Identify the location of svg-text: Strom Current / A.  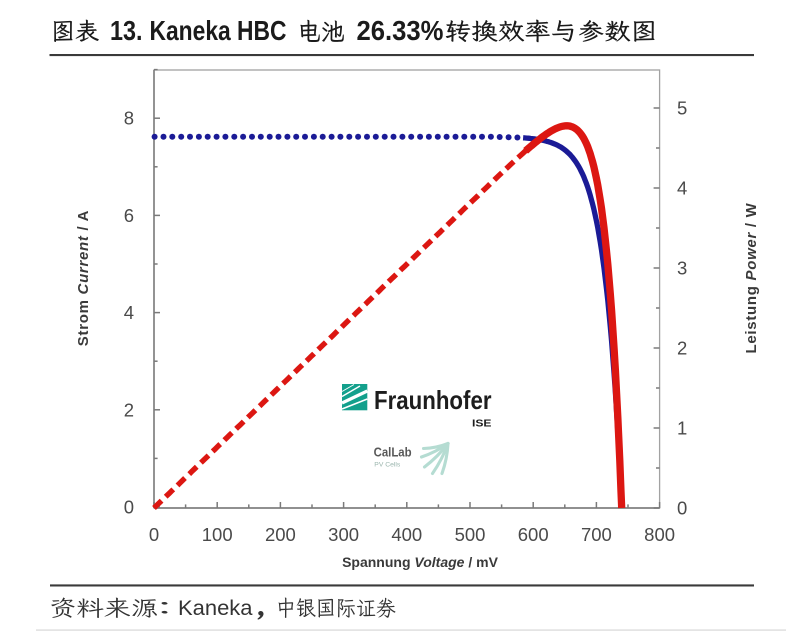
(83, 278).